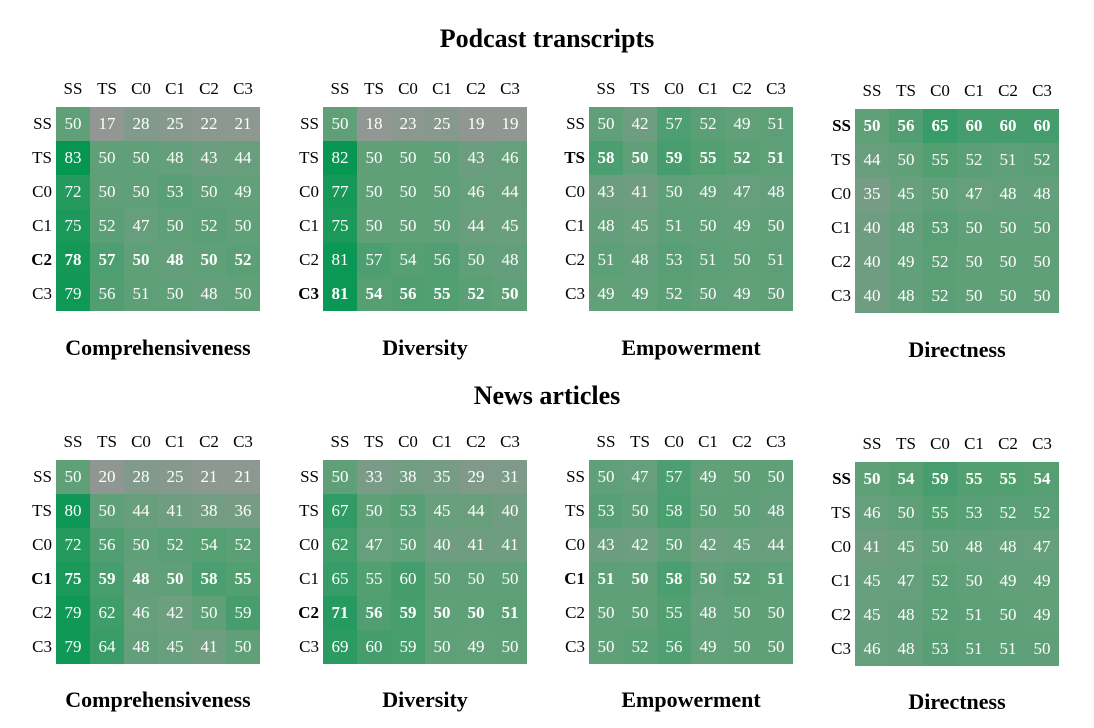 The width and height of the screenshot is (1094, 728). What do you see at coordinates (175, 477) in the screenshot?
I see `heatmap-cell: 25` at bounding box center [175, 477].